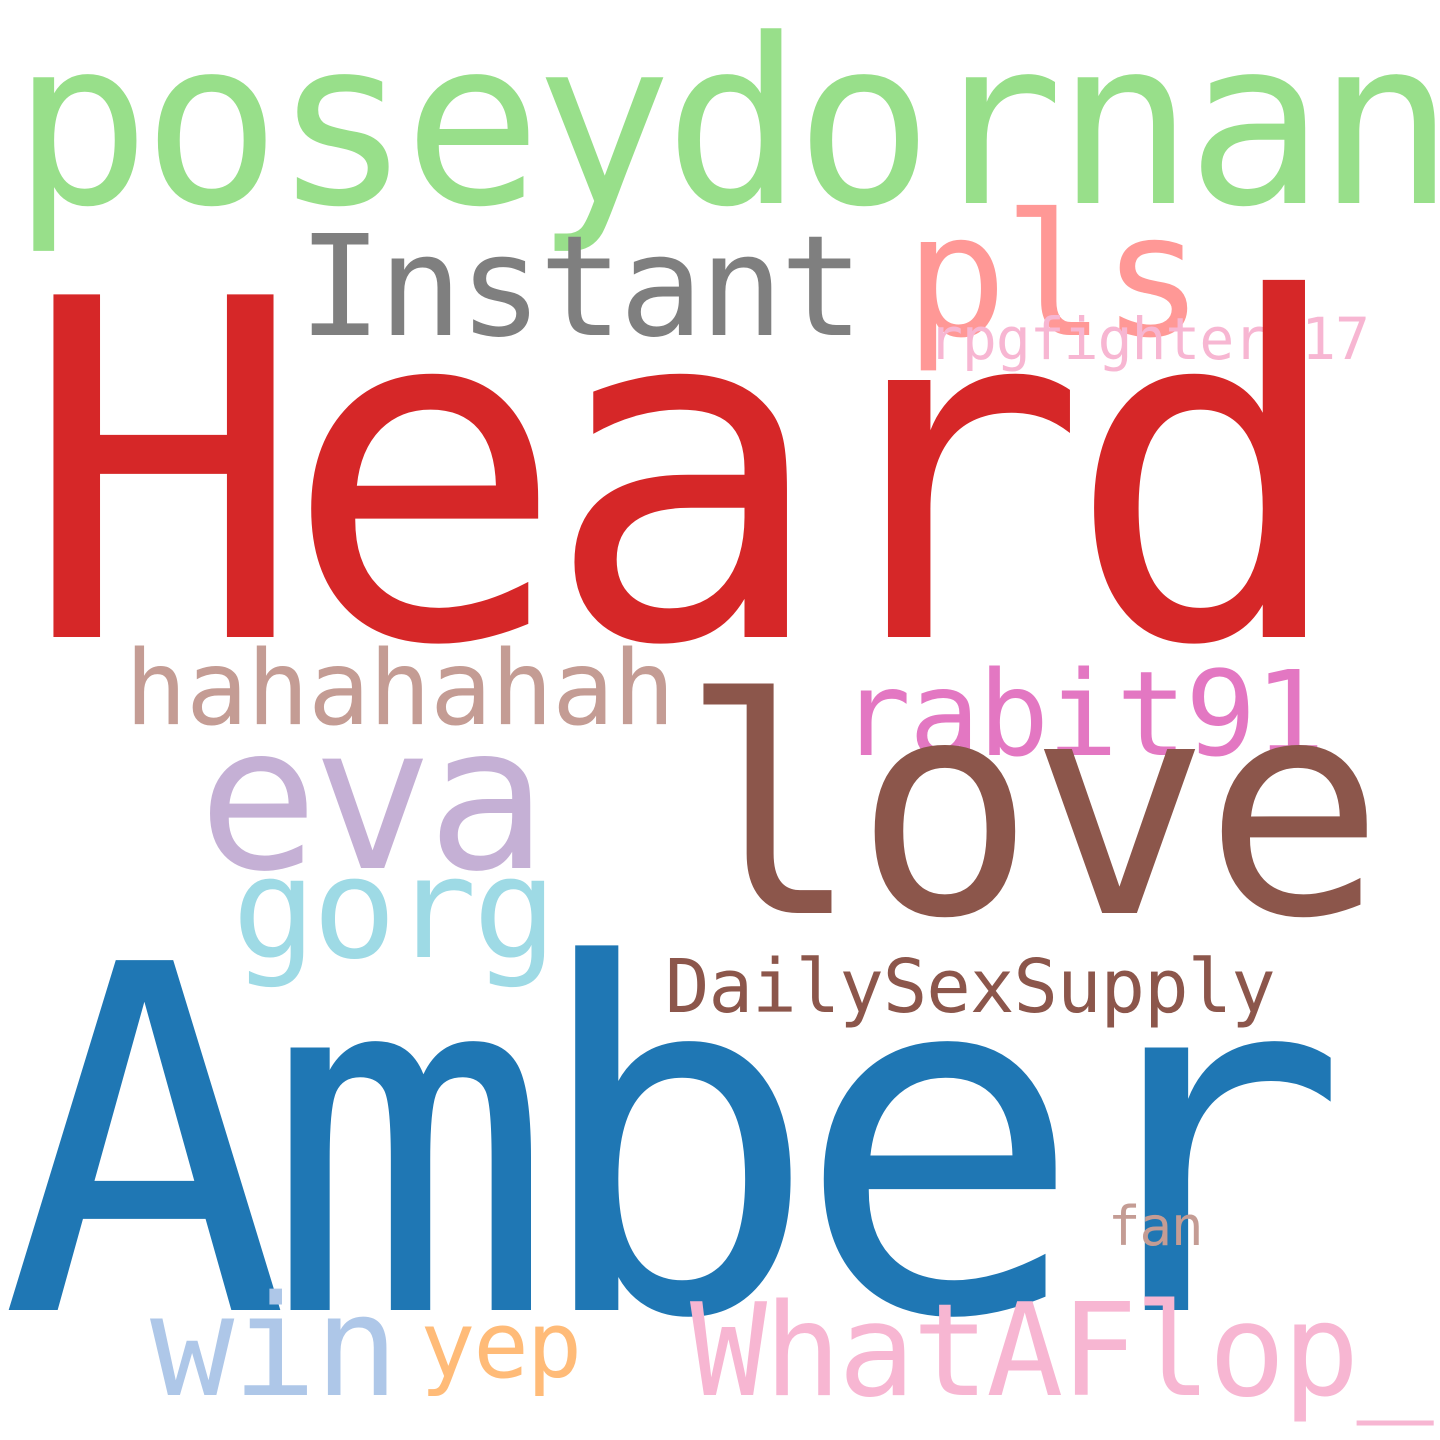 Image resolution: width=1440 pixels, height=1440 pixels. What do you see at coordinates (581, 287) in the screenshot?
I see `word-instant: Instant` at bounding box center [581, 287].